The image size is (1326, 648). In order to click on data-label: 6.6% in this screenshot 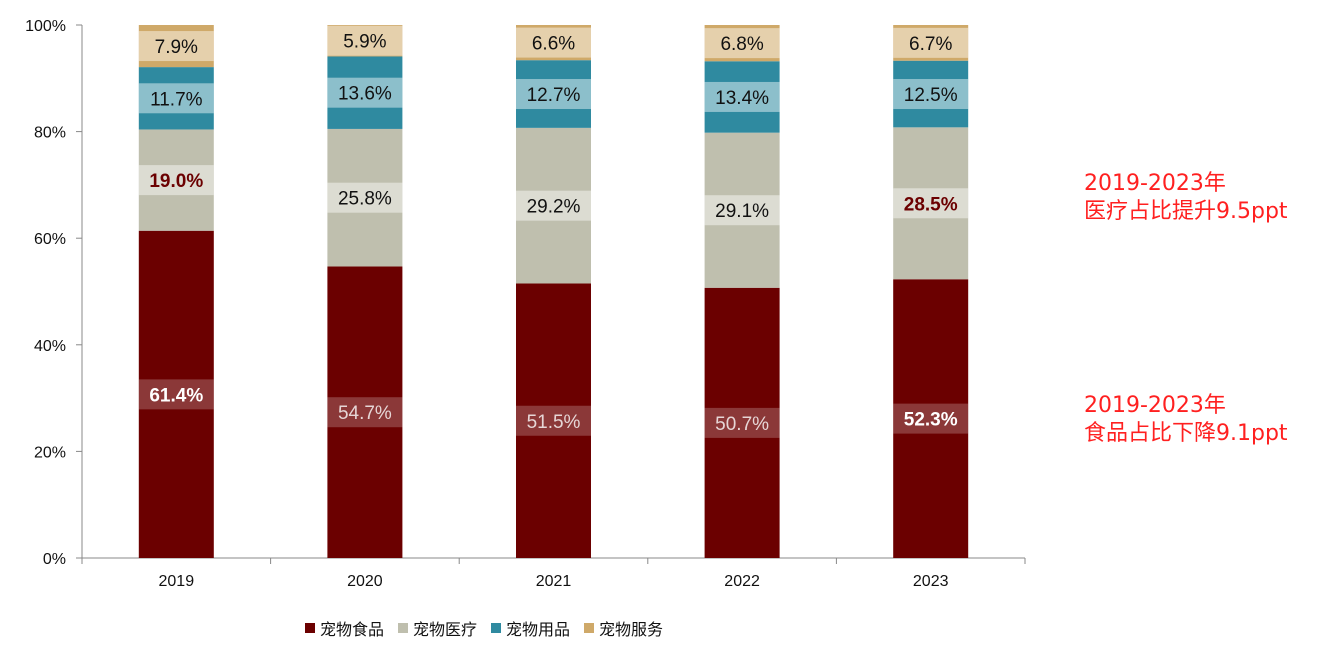, I will do `click(553, 44)`.